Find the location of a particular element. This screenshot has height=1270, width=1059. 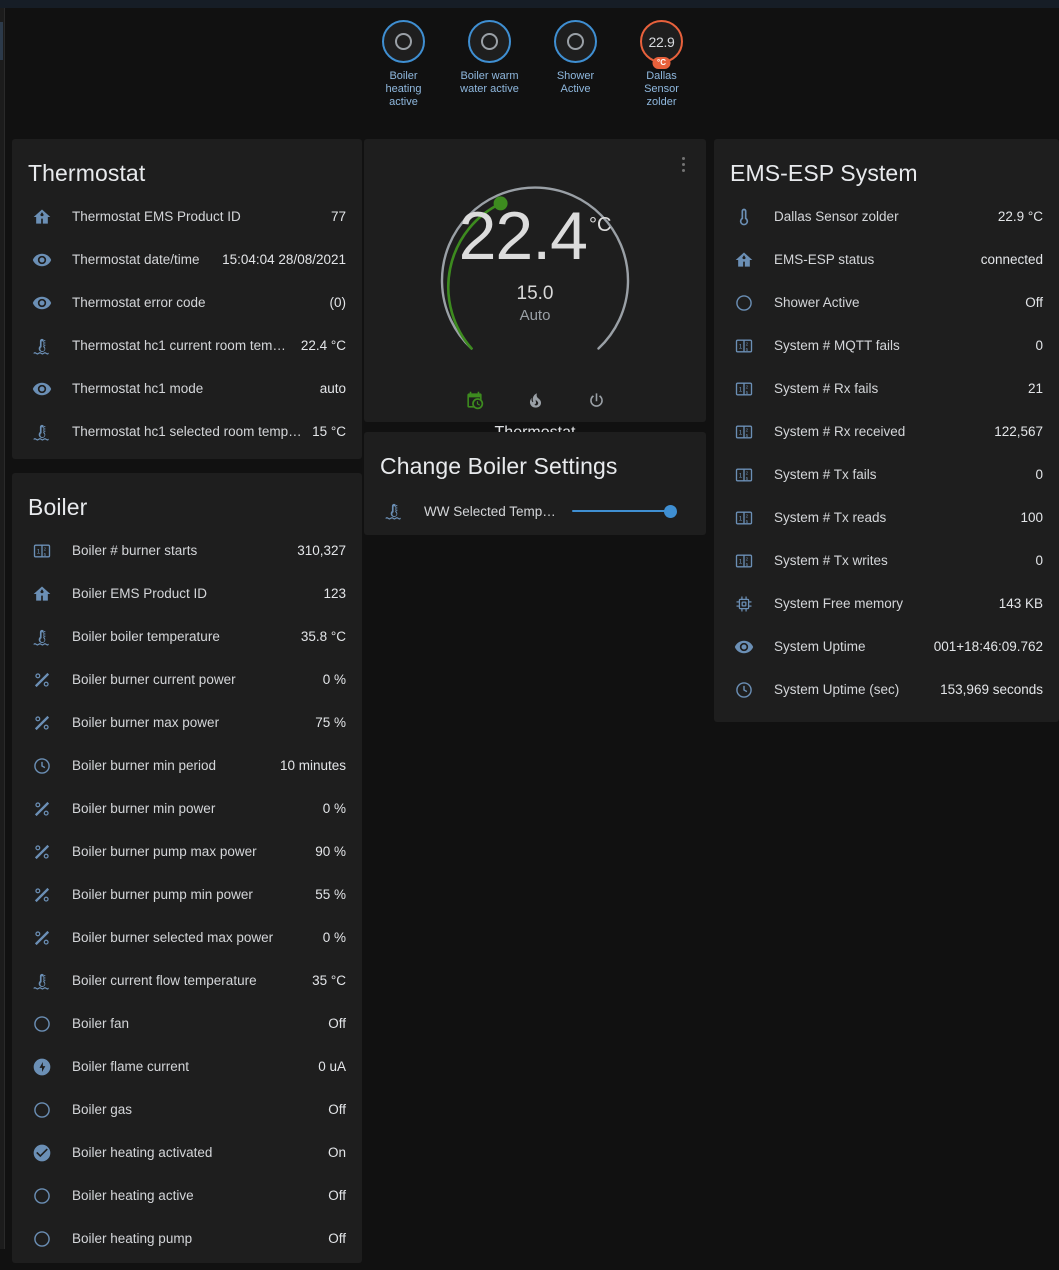

entity-row: Boiler fan Off is located at coordinates (187, 1023).